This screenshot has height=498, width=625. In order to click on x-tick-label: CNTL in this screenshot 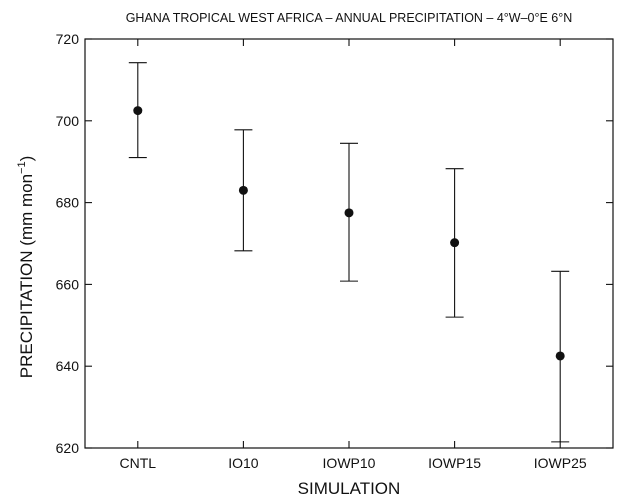, I will do `click(138, 463)`.